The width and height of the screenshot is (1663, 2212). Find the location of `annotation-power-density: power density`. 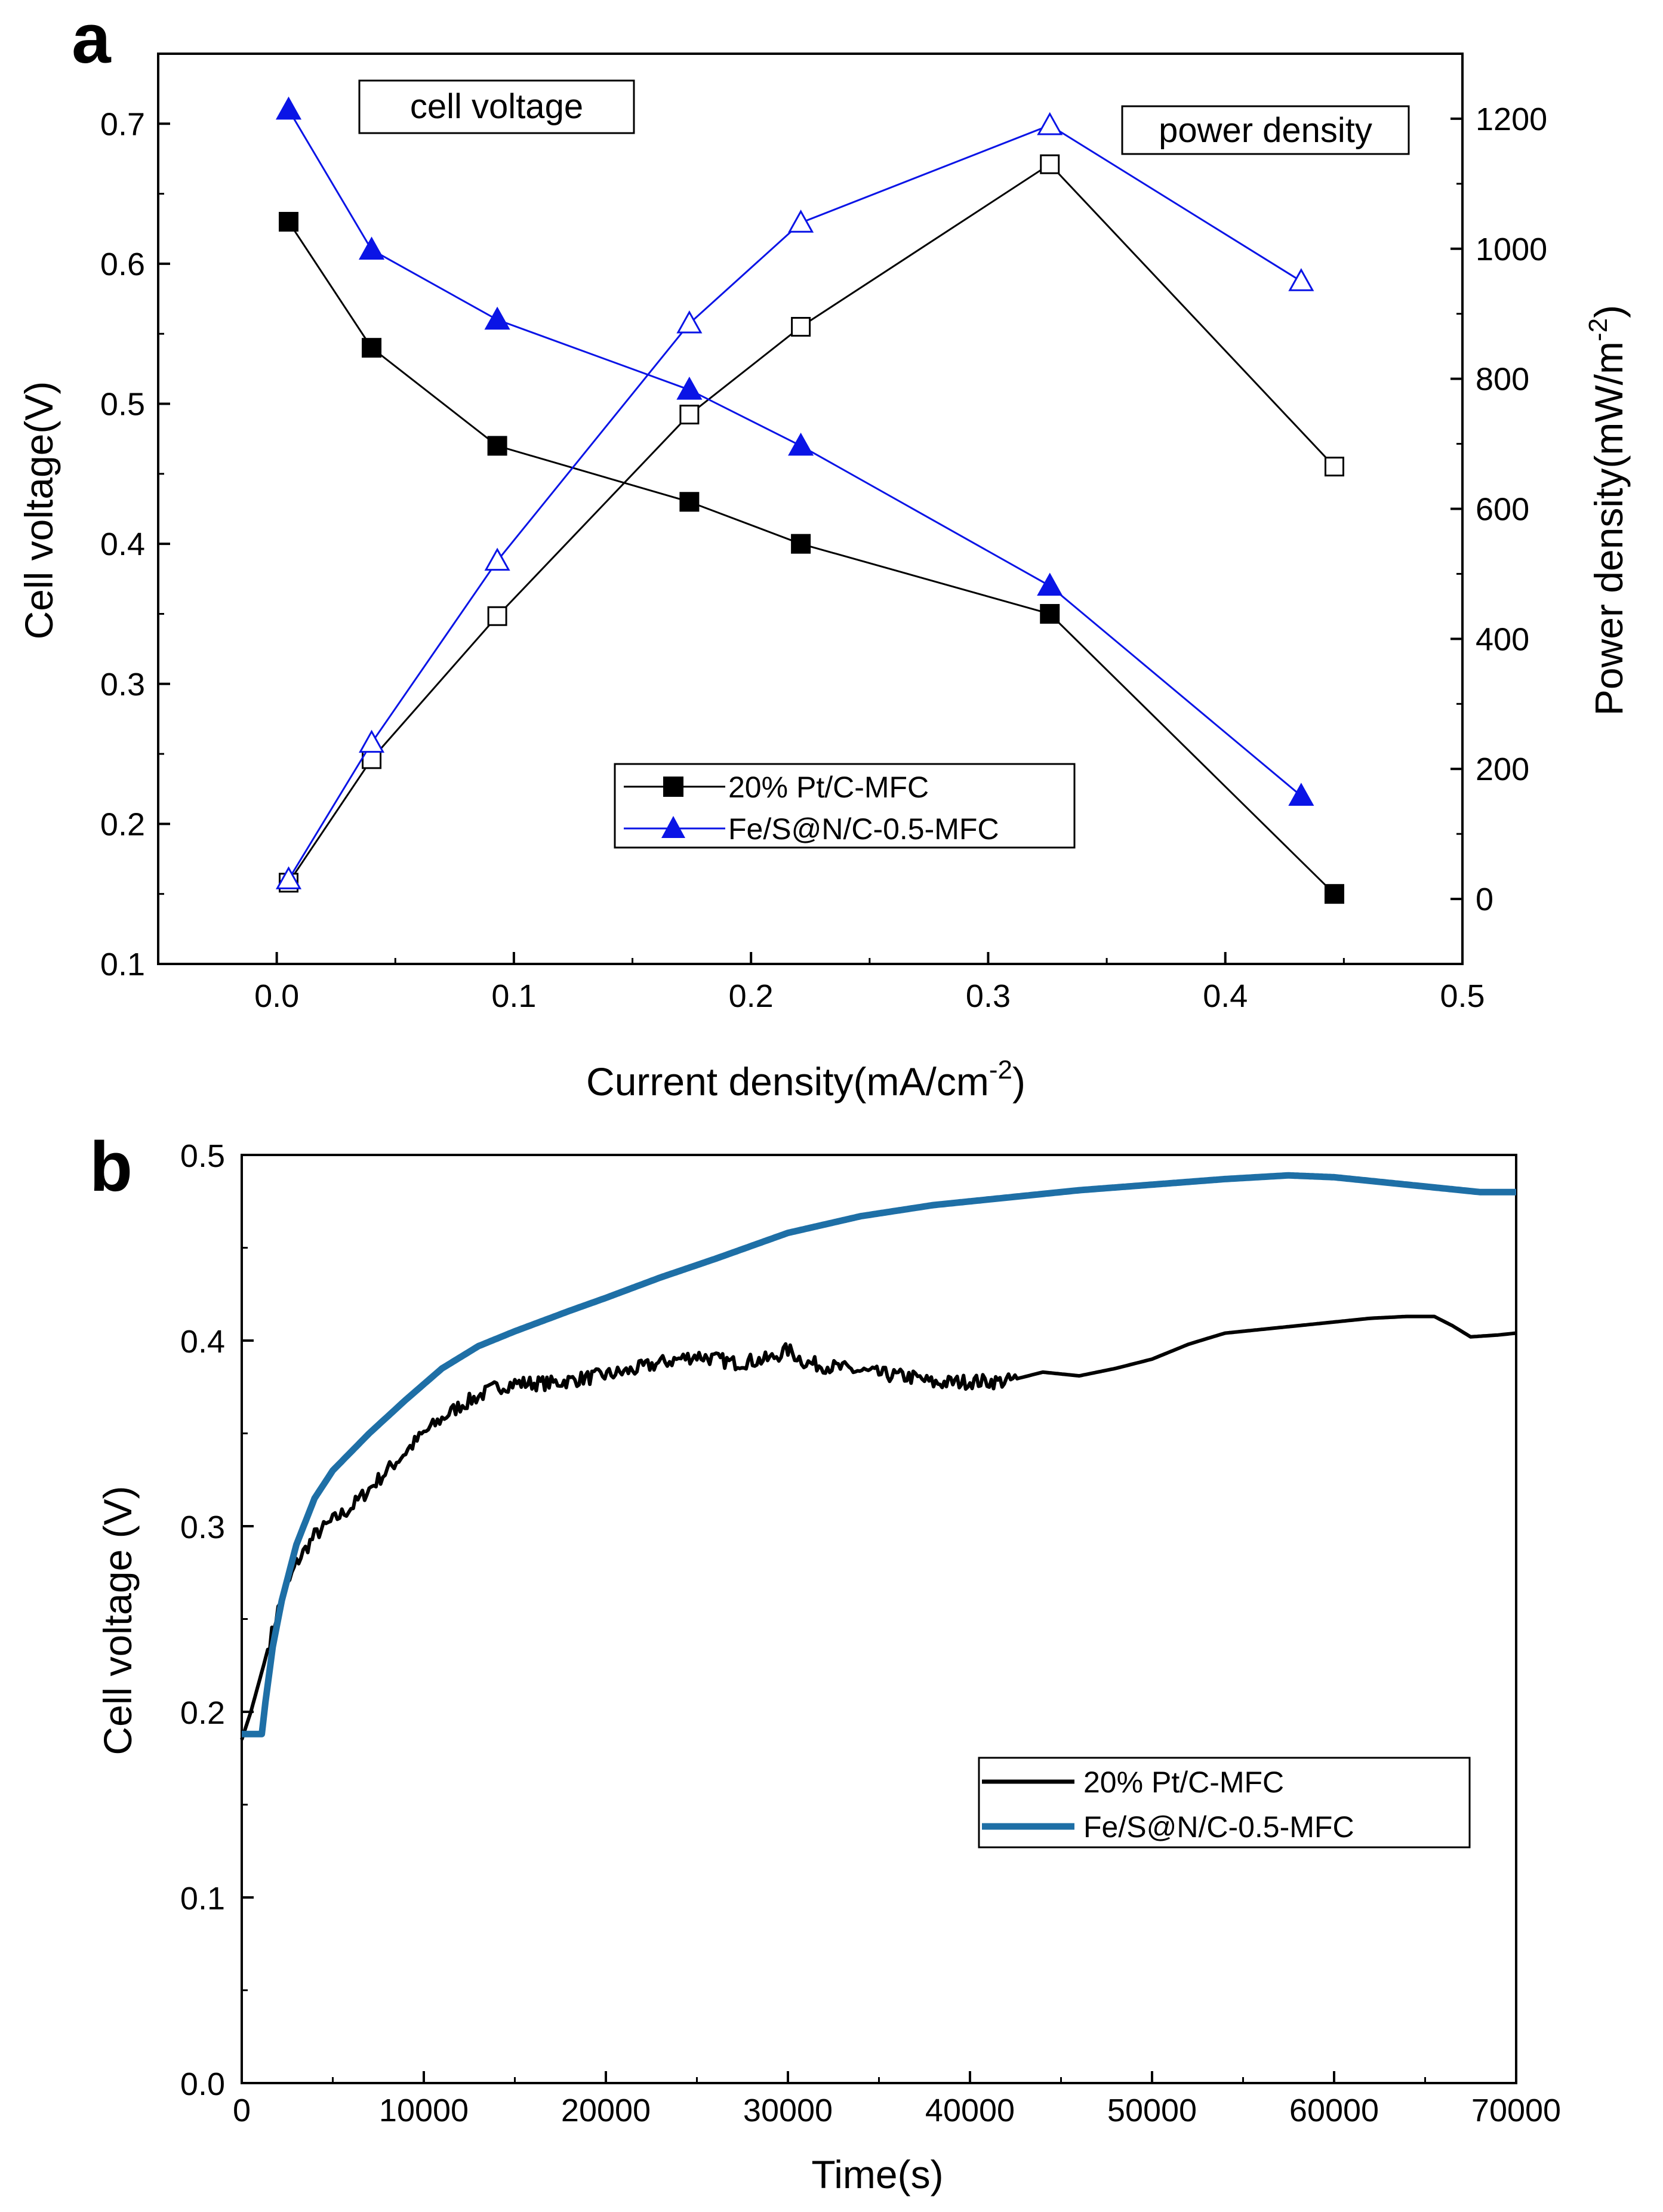

annotation-power-density: power density is located at coordinates (1266, 130).